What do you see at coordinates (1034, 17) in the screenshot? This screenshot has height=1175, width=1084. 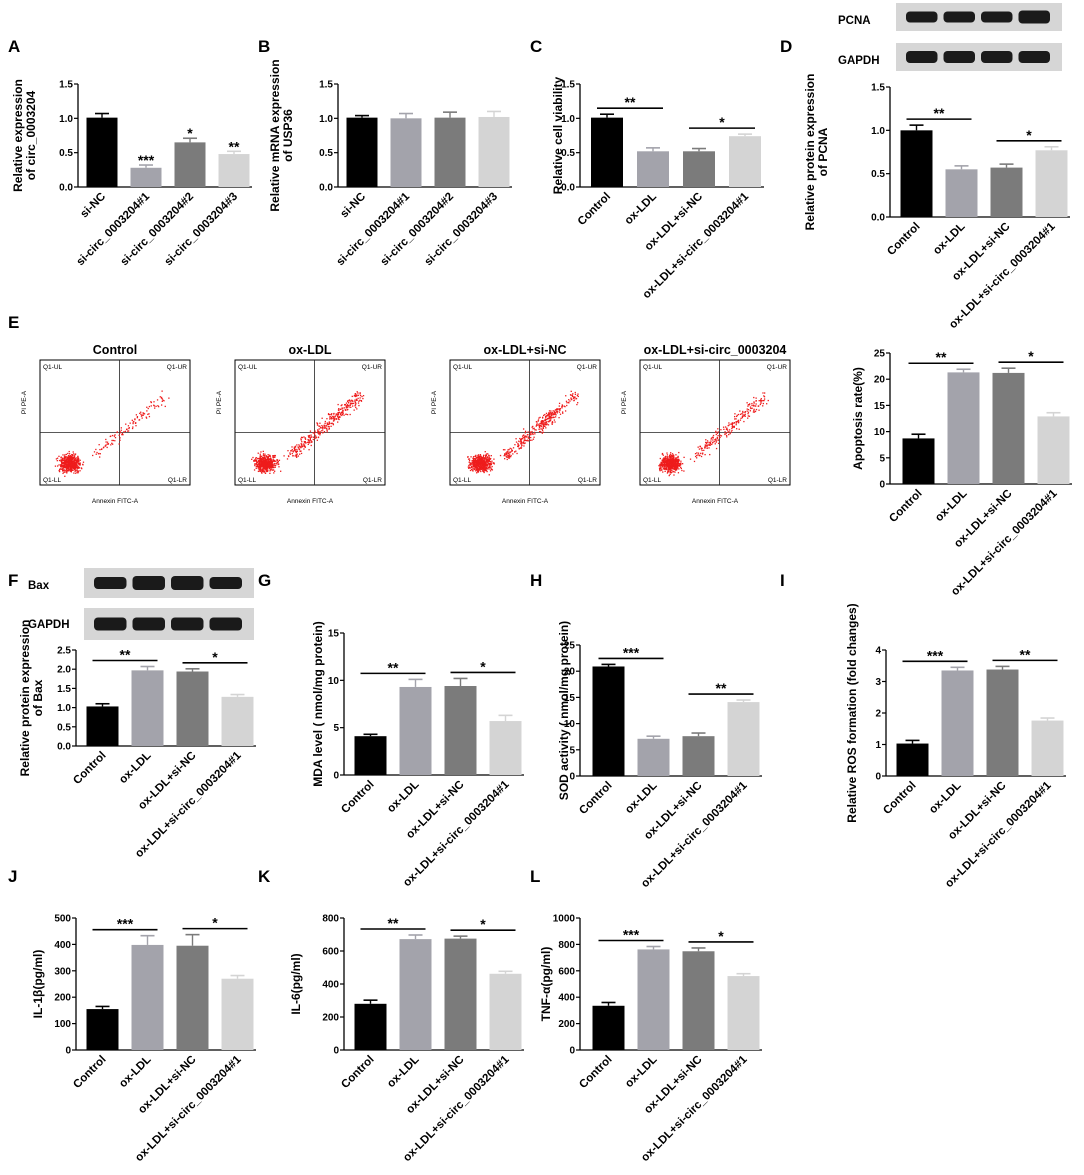 I see `pcna-blot-band` at bounding box center [1034, 17].